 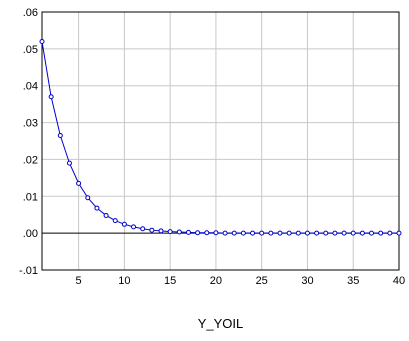 I want to click on x-axis-tick-labels: 5 10 15 20 25 30 35 40, so click(x=241, y=281).